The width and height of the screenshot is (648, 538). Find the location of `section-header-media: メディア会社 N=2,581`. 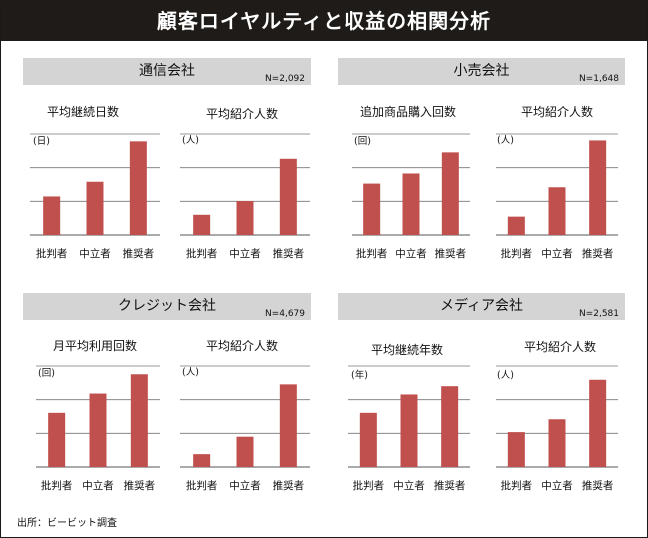

section-header-media: メディア会社 N=2,581 is located at coordinates (481, 306).